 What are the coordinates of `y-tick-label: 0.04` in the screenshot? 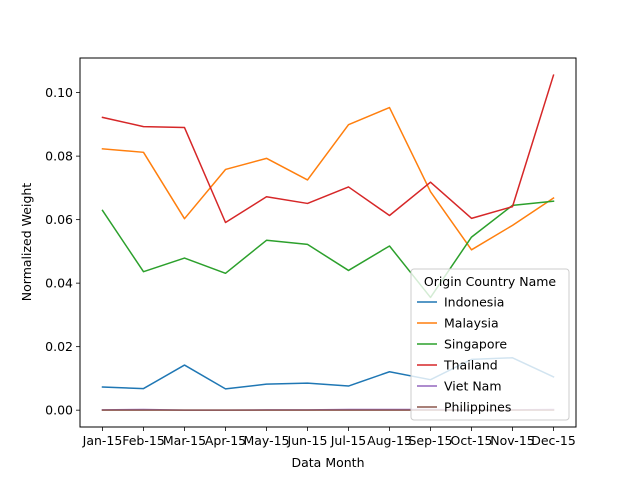 It's located at (59, 283).